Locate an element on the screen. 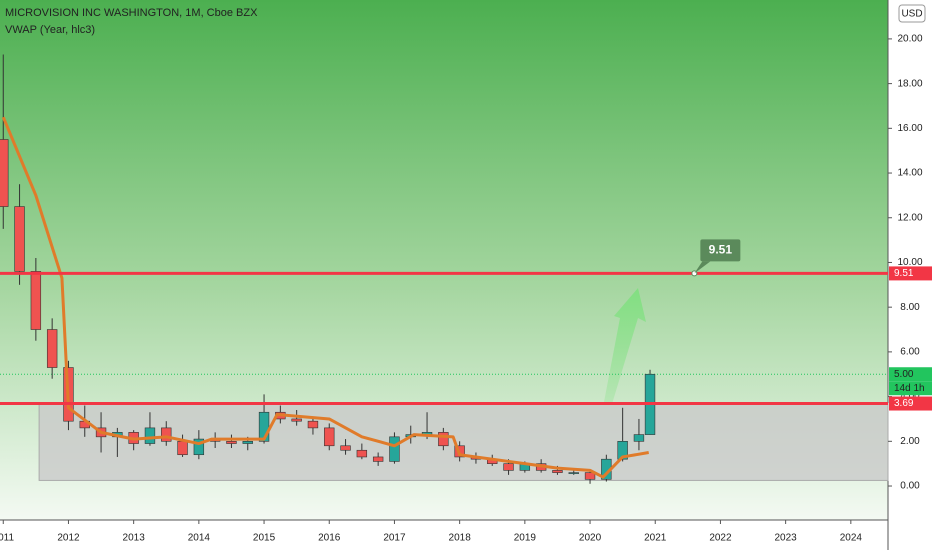 This screenshot has height=550, width=932. x-tick-label: 2017 is located at coordinates (394, 538).